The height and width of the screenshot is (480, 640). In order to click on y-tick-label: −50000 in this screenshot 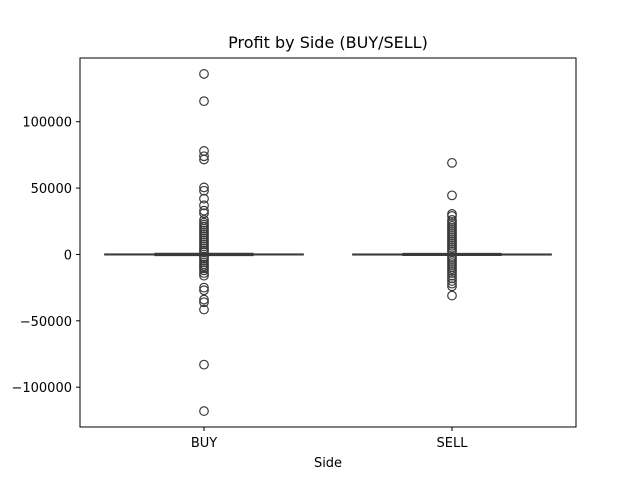, I will do `click(46, 322)`.